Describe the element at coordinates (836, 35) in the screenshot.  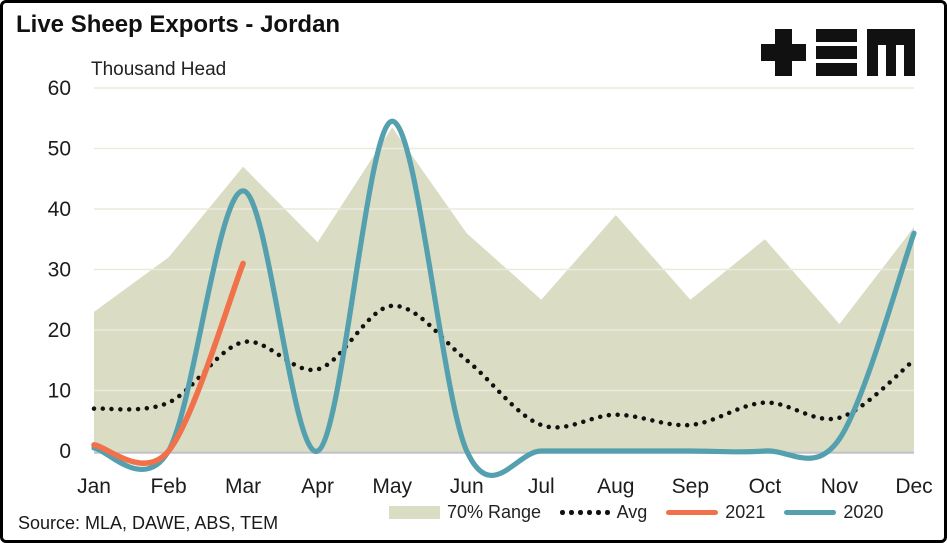
I see `logo-bar-top` at that location.